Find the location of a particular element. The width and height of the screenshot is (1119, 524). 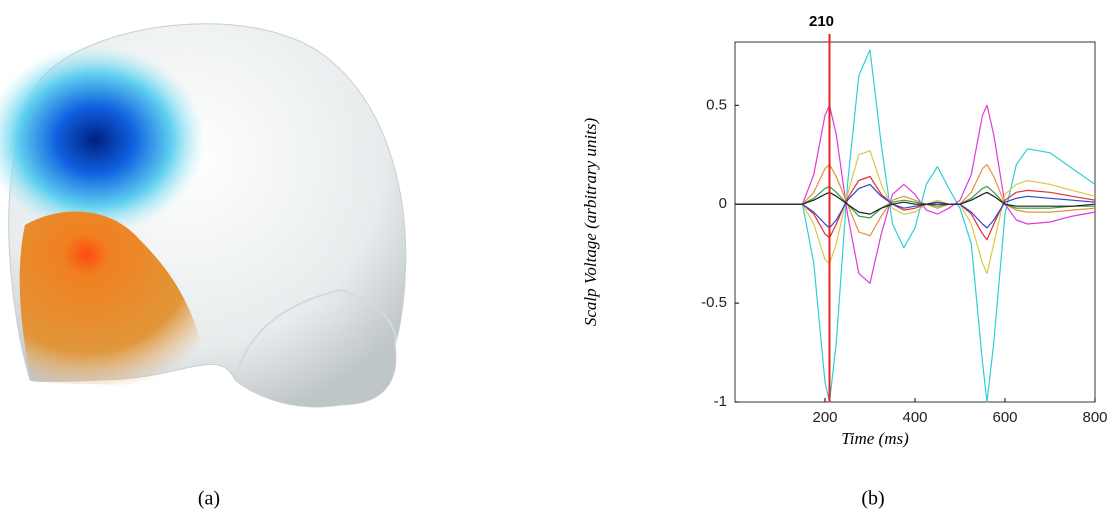

x-axis-label: Time (ms) is located at coordinates (875, 438).